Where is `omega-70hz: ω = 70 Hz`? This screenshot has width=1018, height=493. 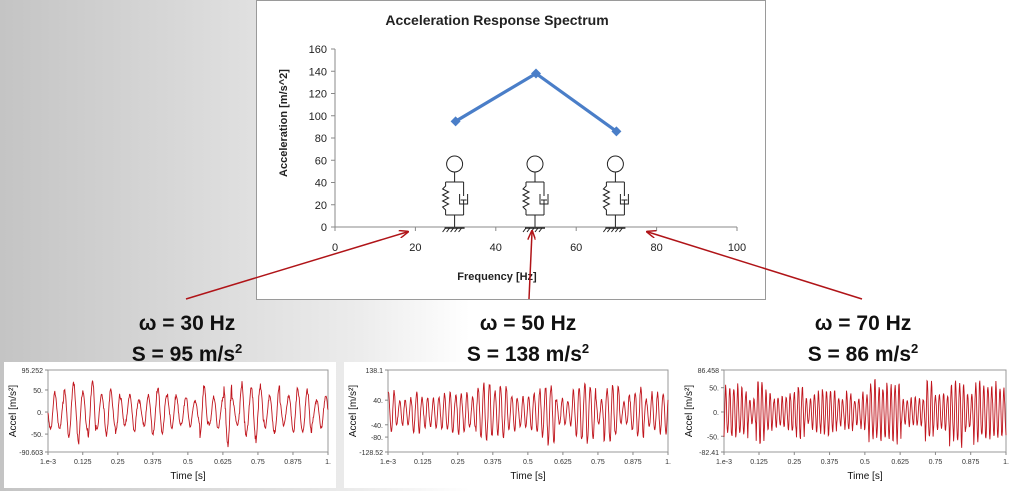
omega-70hz: ω = 70 Hz is located at coordinates (863, 323).